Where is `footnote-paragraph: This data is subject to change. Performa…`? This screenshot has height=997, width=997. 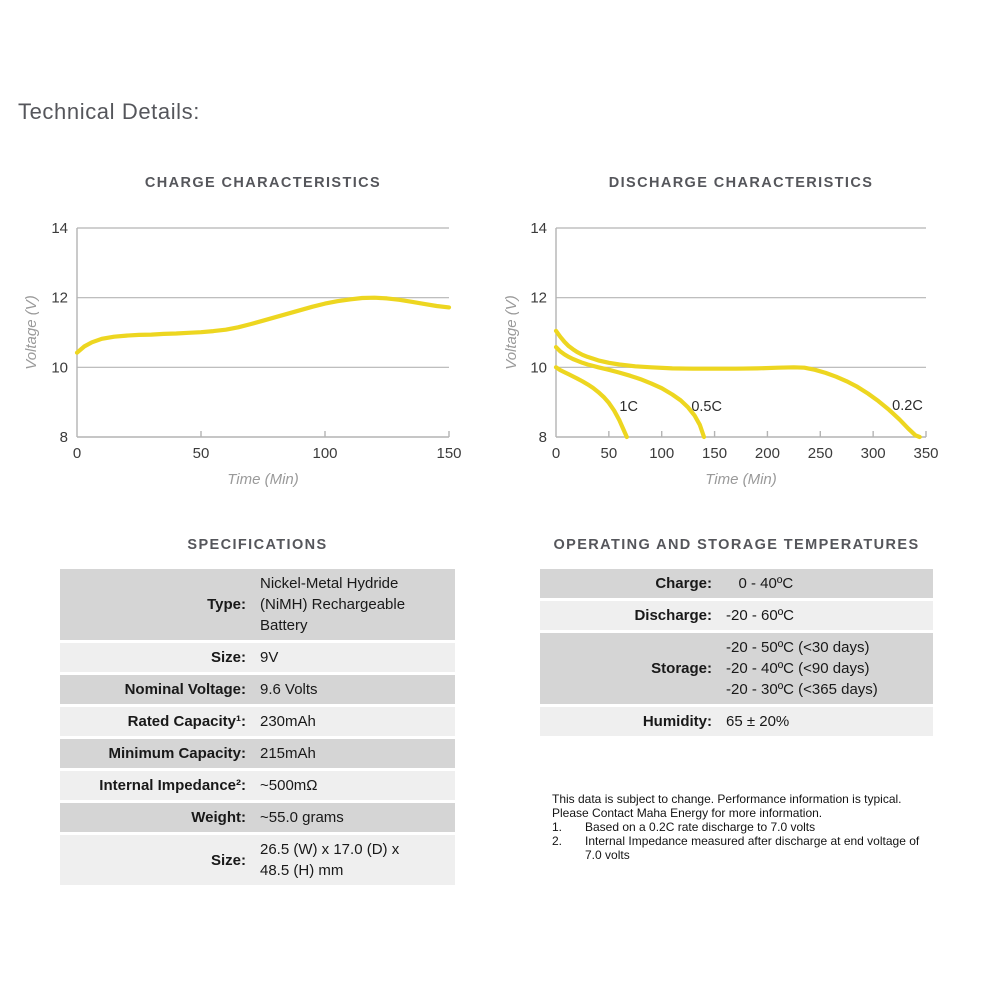
footnote-paragraph: This data is subject to change. Performa… is located at coordinates (727, 806).